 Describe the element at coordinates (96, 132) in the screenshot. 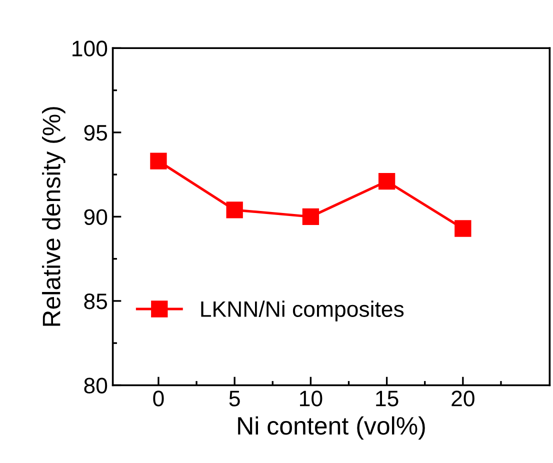

I see `y-tick-label: 95` at that location.